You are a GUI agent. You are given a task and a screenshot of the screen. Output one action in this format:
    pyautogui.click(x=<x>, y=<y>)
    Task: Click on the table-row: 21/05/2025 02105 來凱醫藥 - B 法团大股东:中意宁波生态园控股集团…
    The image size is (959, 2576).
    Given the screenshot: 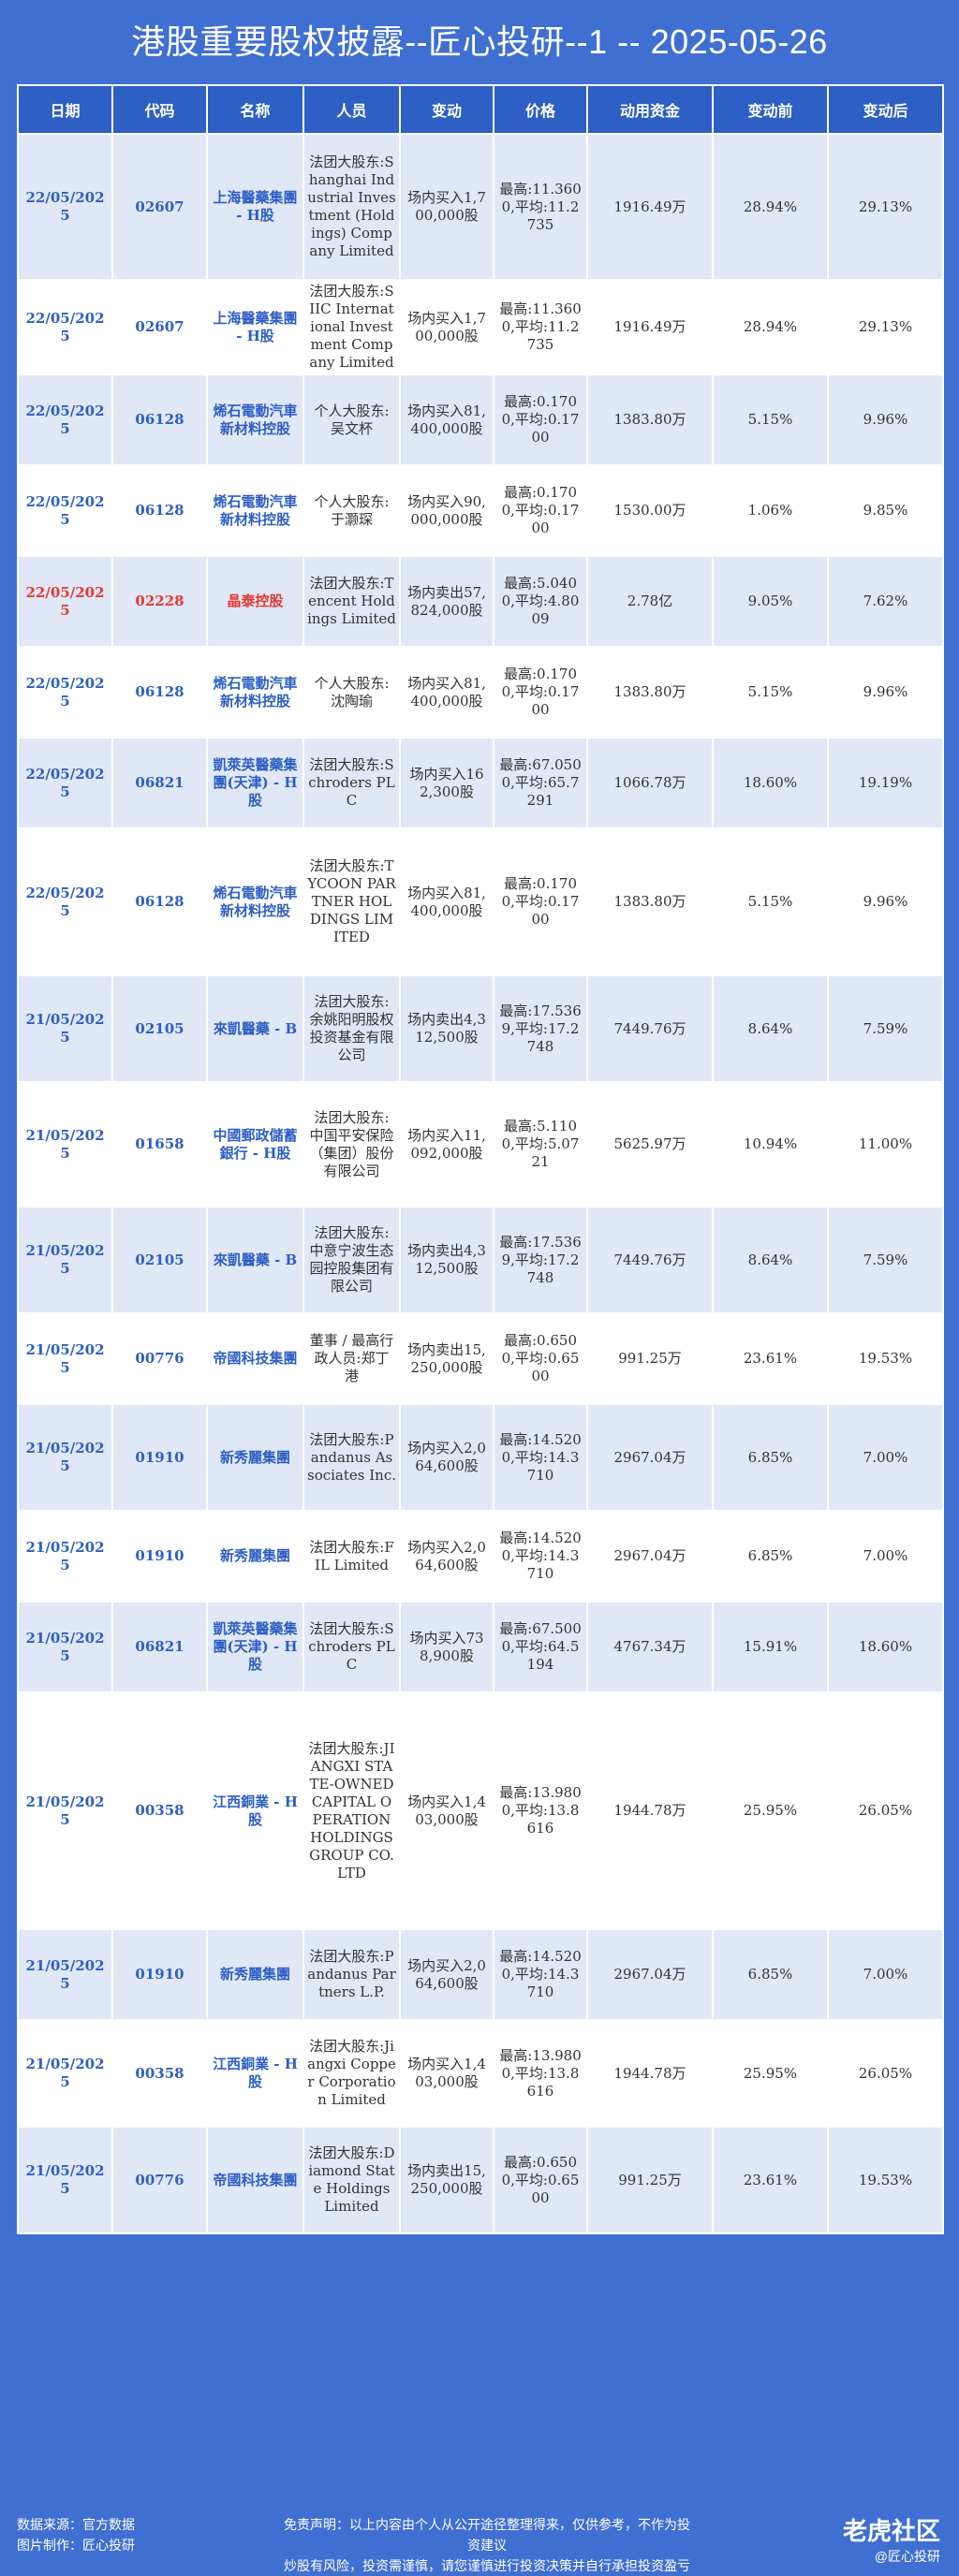 What is the action you would take?
    pyautogui.click(x=480, y=1260)
    